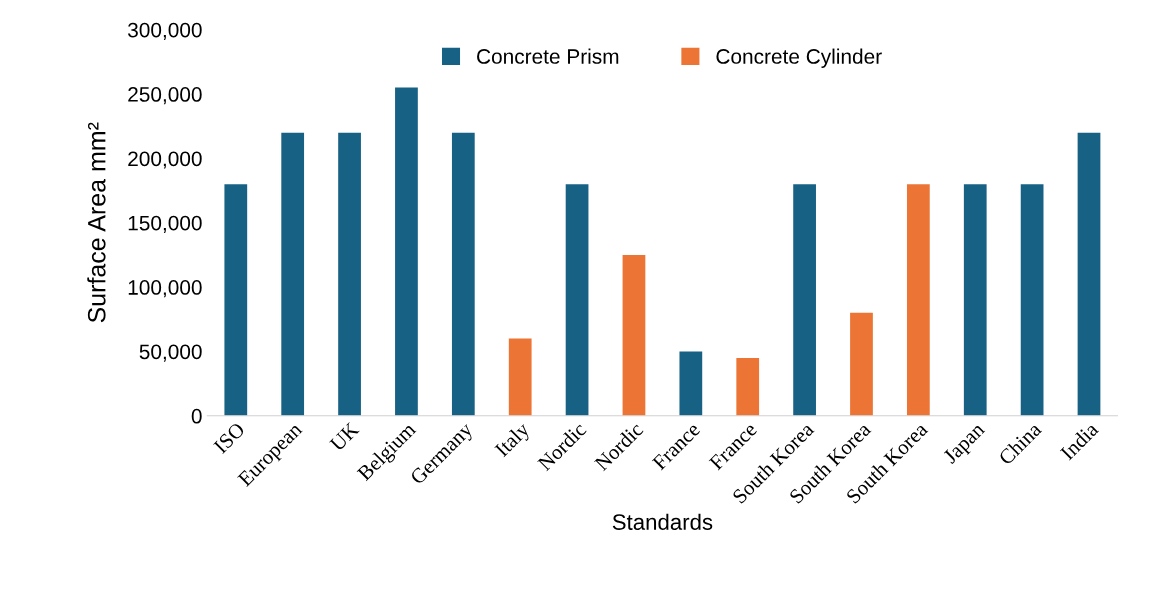 This screenshot has height=594, width=1152. Describe the element at coordinates (196, 416) in the screenshot. I see `y-tick-label: 0` at that location.